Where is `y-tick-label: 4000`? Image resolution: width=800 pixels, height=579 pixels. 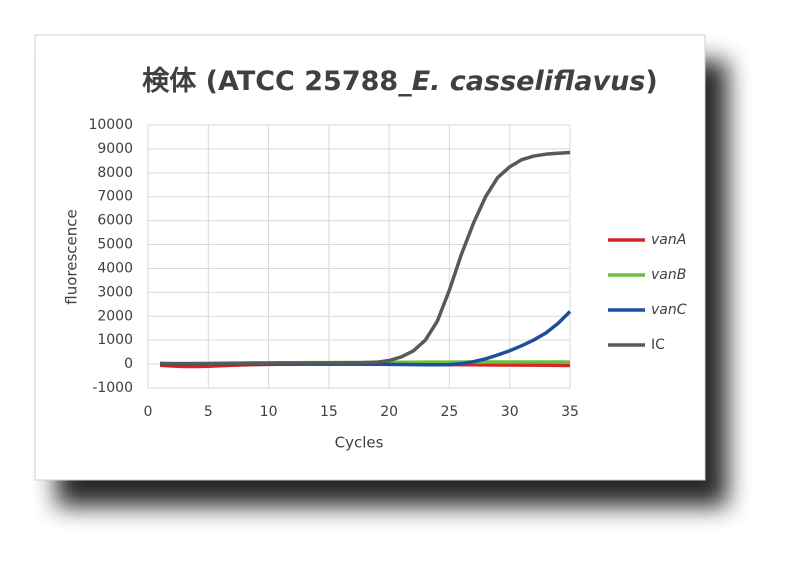
y-tick-label: 4000 is located at coordinates (115, 268).